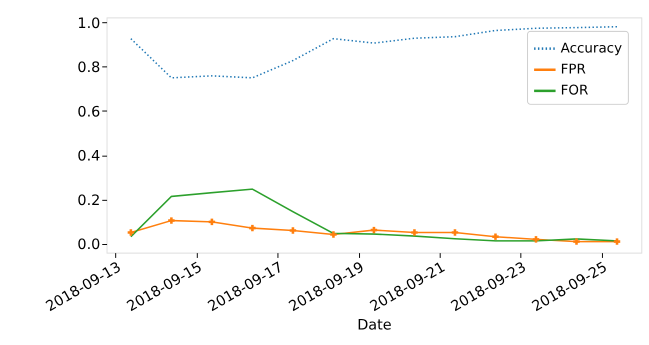  I want to click on y-tick-label: 1.0, so click(88, 24).